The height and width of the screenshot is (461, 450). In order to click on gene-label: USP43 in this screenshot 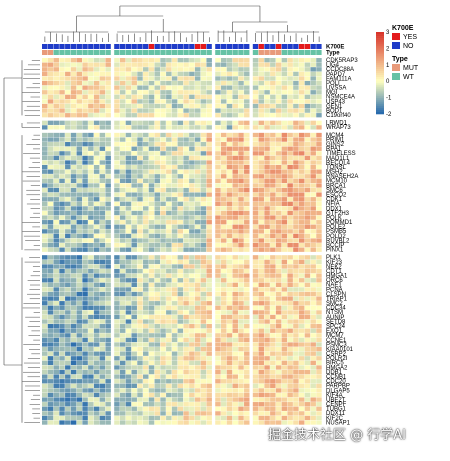, I will do `click(336, 102)`.